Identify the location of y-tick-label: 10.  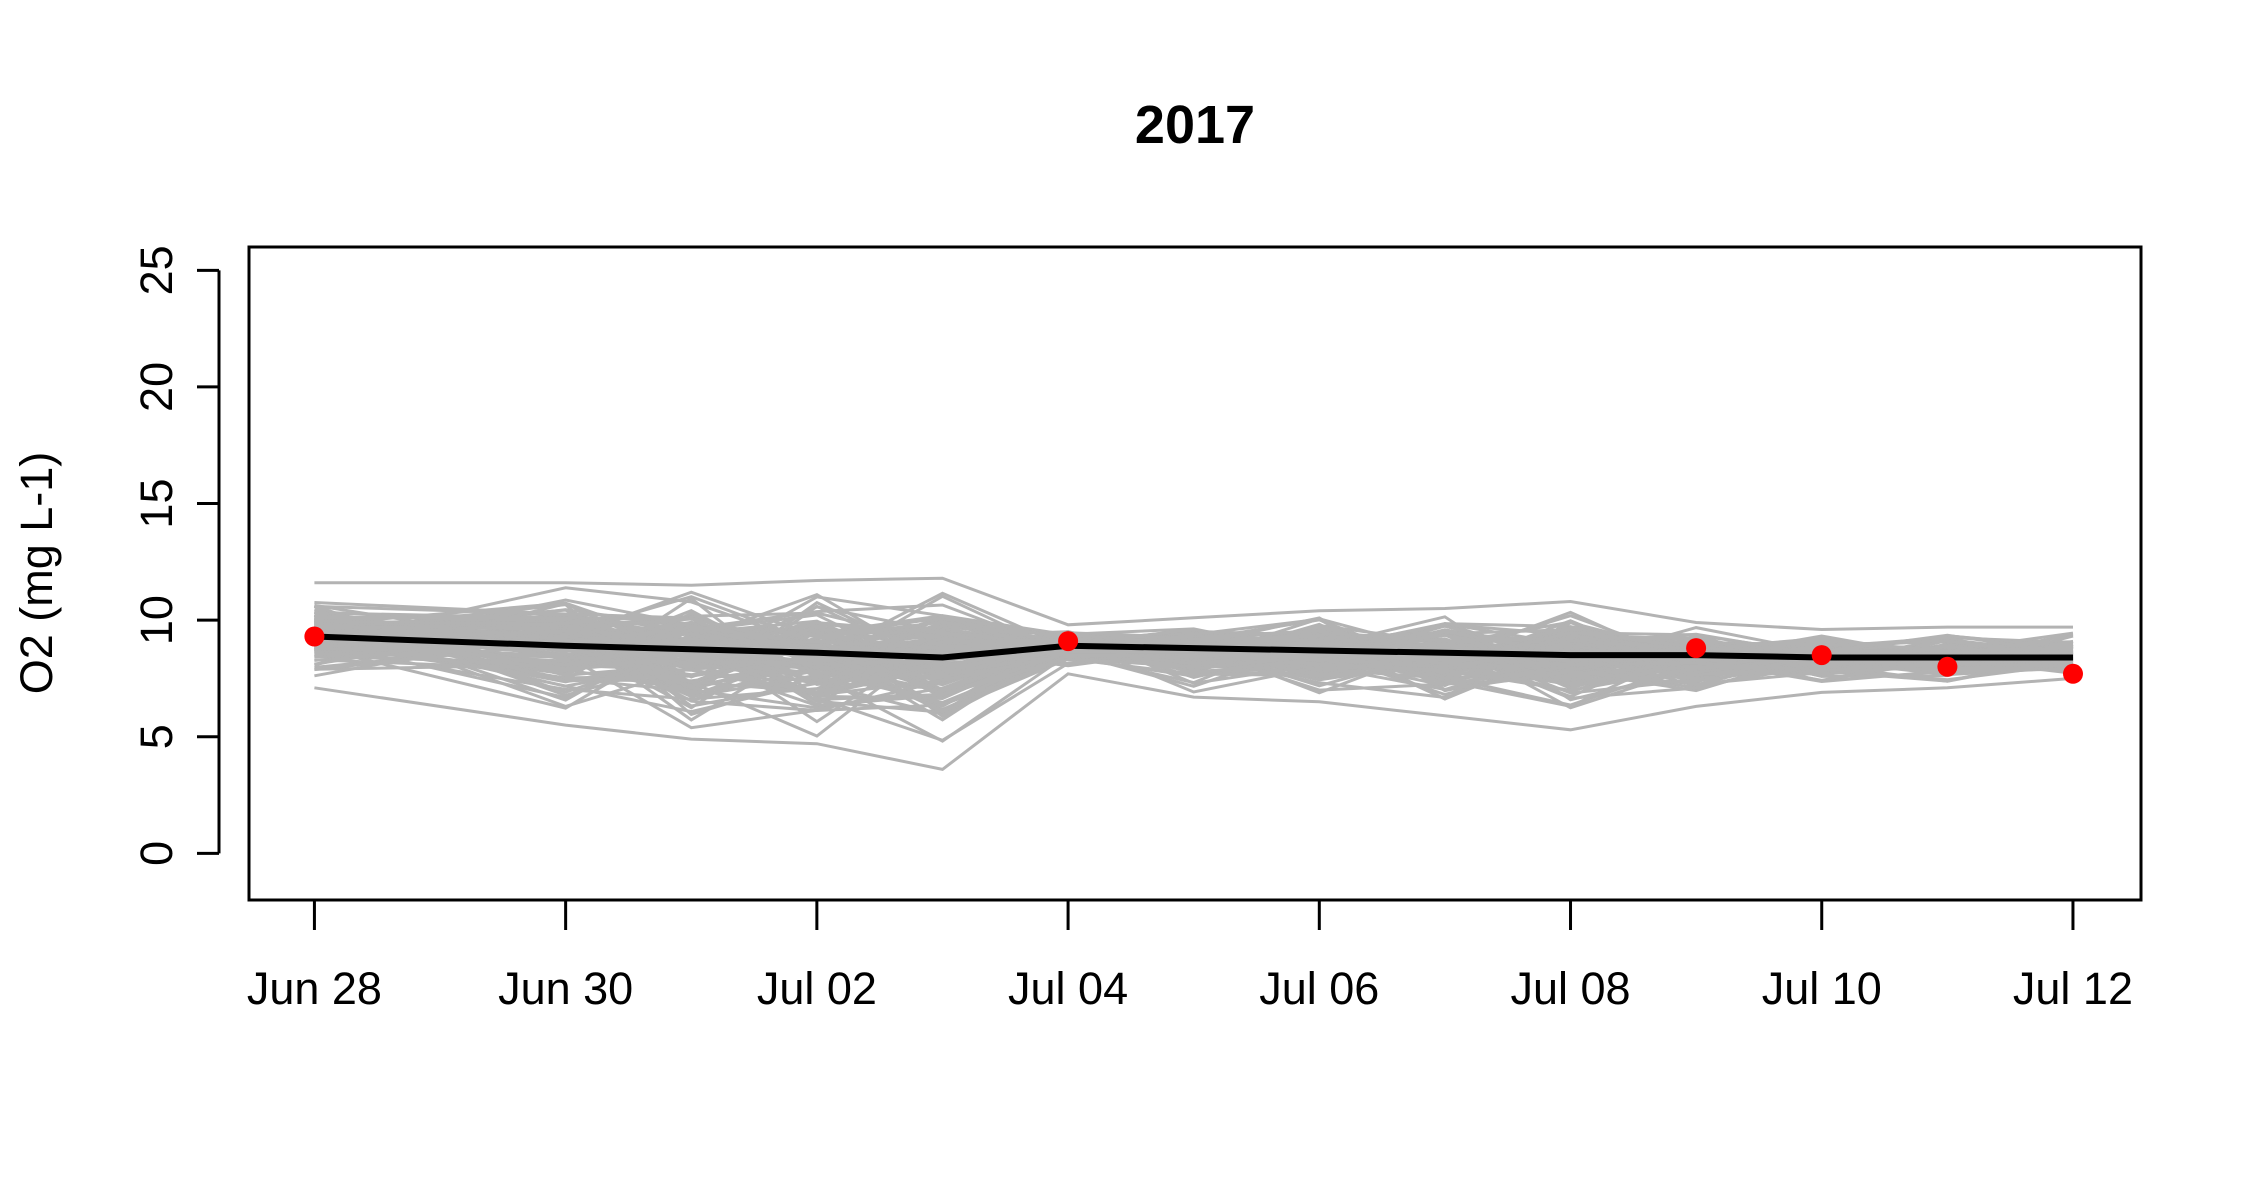
(156, 620).